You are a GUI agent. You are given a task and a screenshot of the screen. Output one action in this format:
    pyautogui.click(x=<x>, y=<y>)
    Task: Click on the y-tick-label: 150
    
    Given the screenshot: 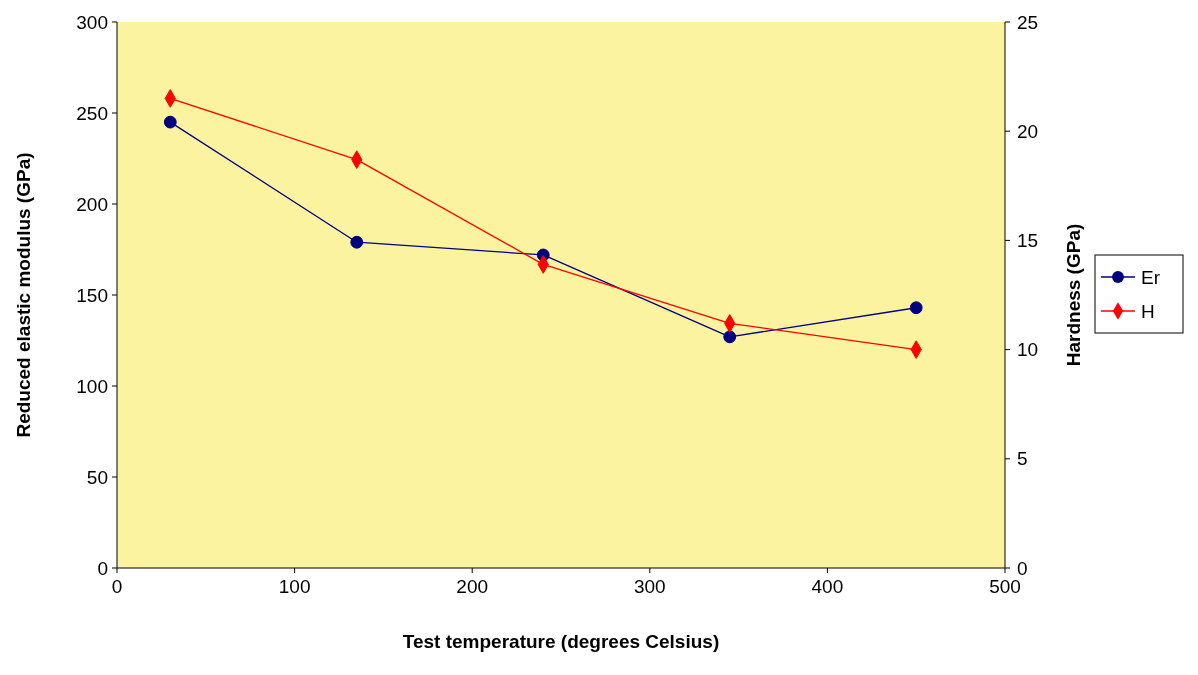 What is the action you would take?
    pyautogui.click(x=92, y=295)
    